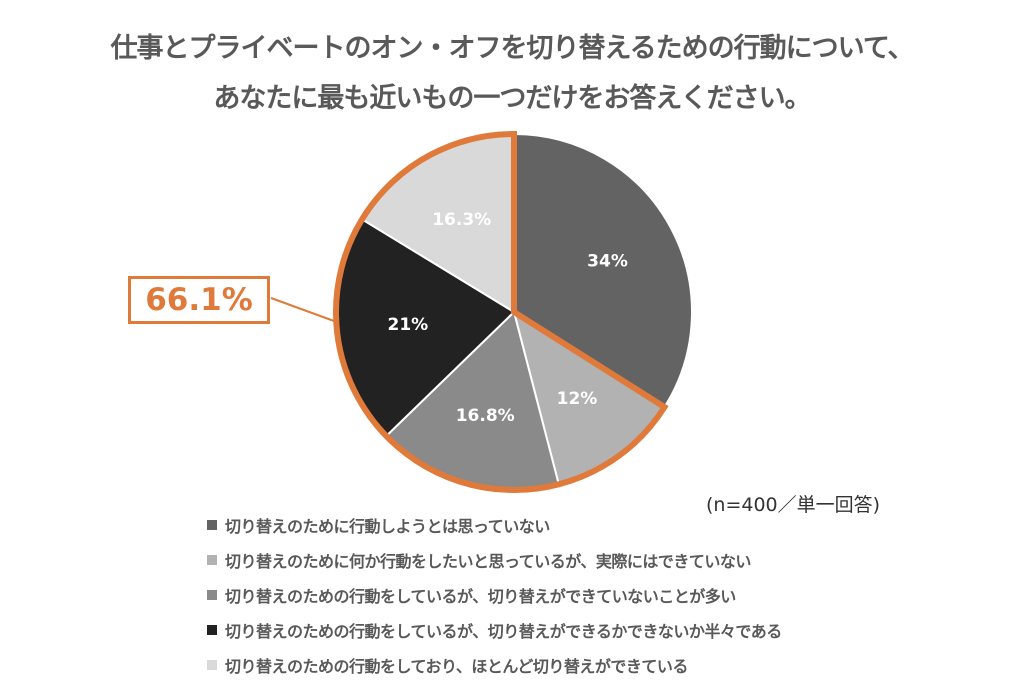  I want to click on slice-label: 34%, so click(607, 261).